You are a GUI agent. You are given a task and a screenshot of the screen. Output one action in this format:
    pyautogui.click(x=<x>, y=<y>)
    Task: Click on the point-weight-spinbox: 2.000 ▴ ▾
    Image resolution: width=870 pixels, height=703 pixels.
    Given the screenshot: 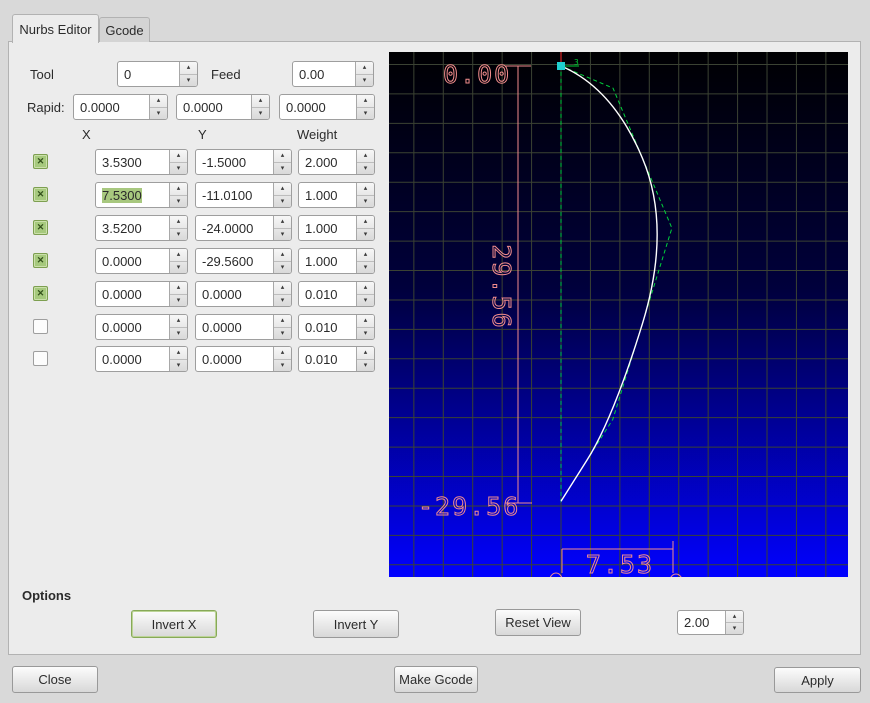 What is the action you would take?
    pyautogui.click(x=336, y=162)
    